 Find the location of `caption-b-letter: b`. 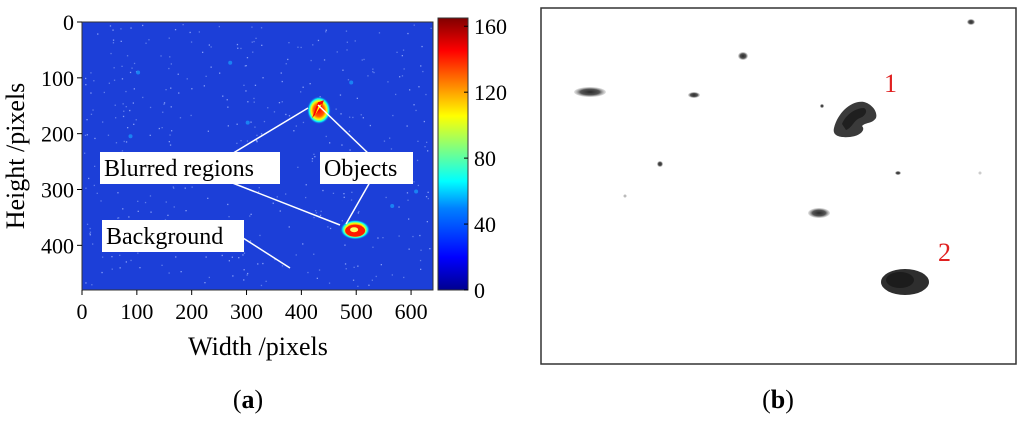

caption-b-letter: b is located at coordinates (778, 399).